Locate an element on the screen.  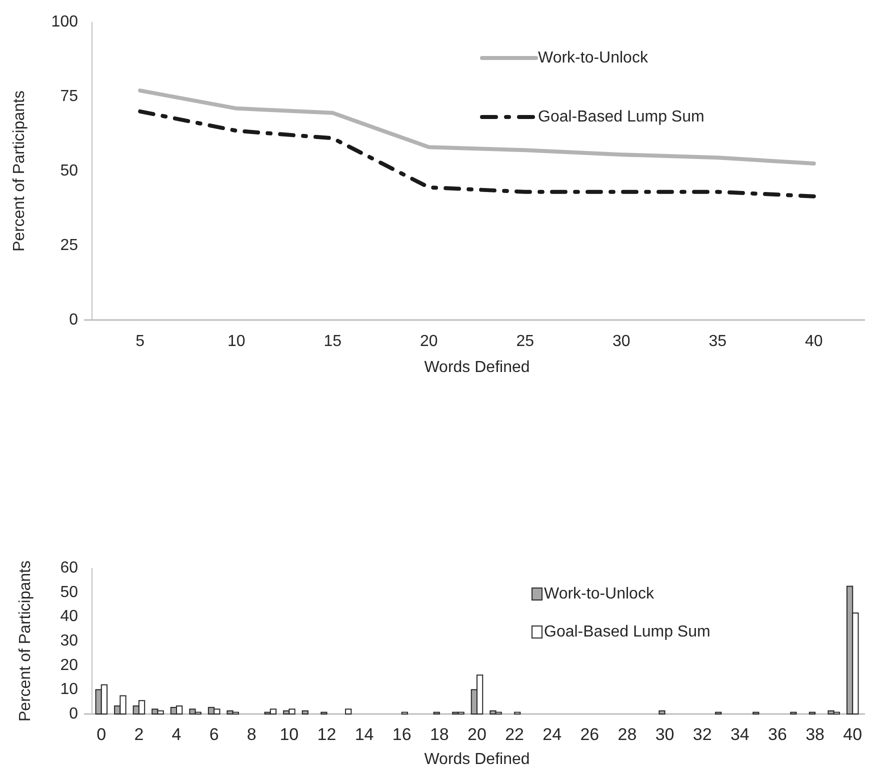
x-tick-label: 6 is located at coordinates (214, 734).